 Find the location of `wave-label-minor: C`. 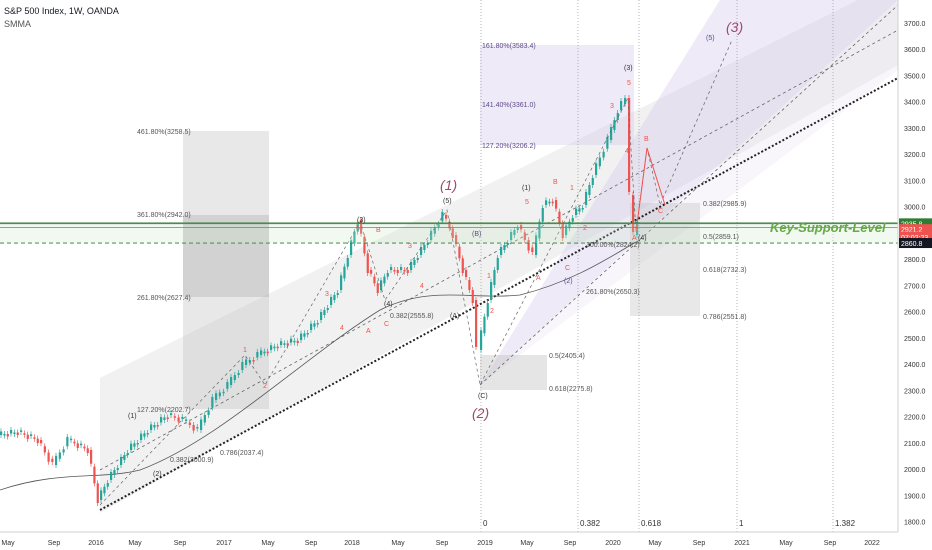

wave-label-minor: C is located at coordinates (567, 268).